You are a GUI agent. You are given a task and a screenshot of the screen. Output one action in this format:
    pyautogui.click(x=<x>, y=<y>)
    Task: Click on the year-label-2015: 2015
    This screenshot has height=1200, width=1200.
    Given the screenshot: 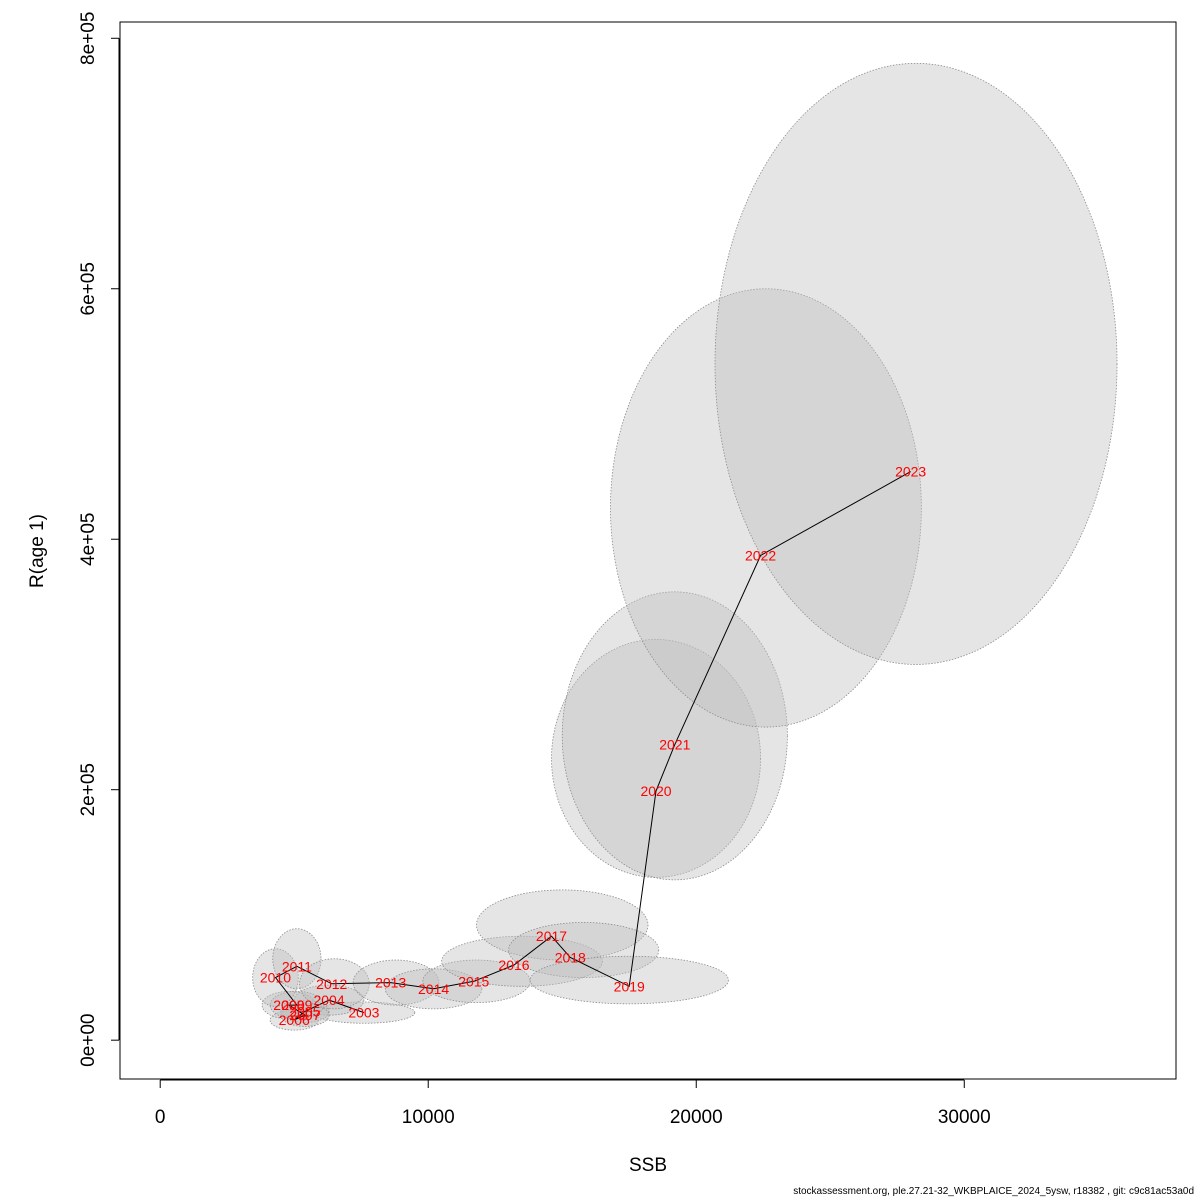 What is the action you would take?
    pyautogui.click(x=473, y=981)
    